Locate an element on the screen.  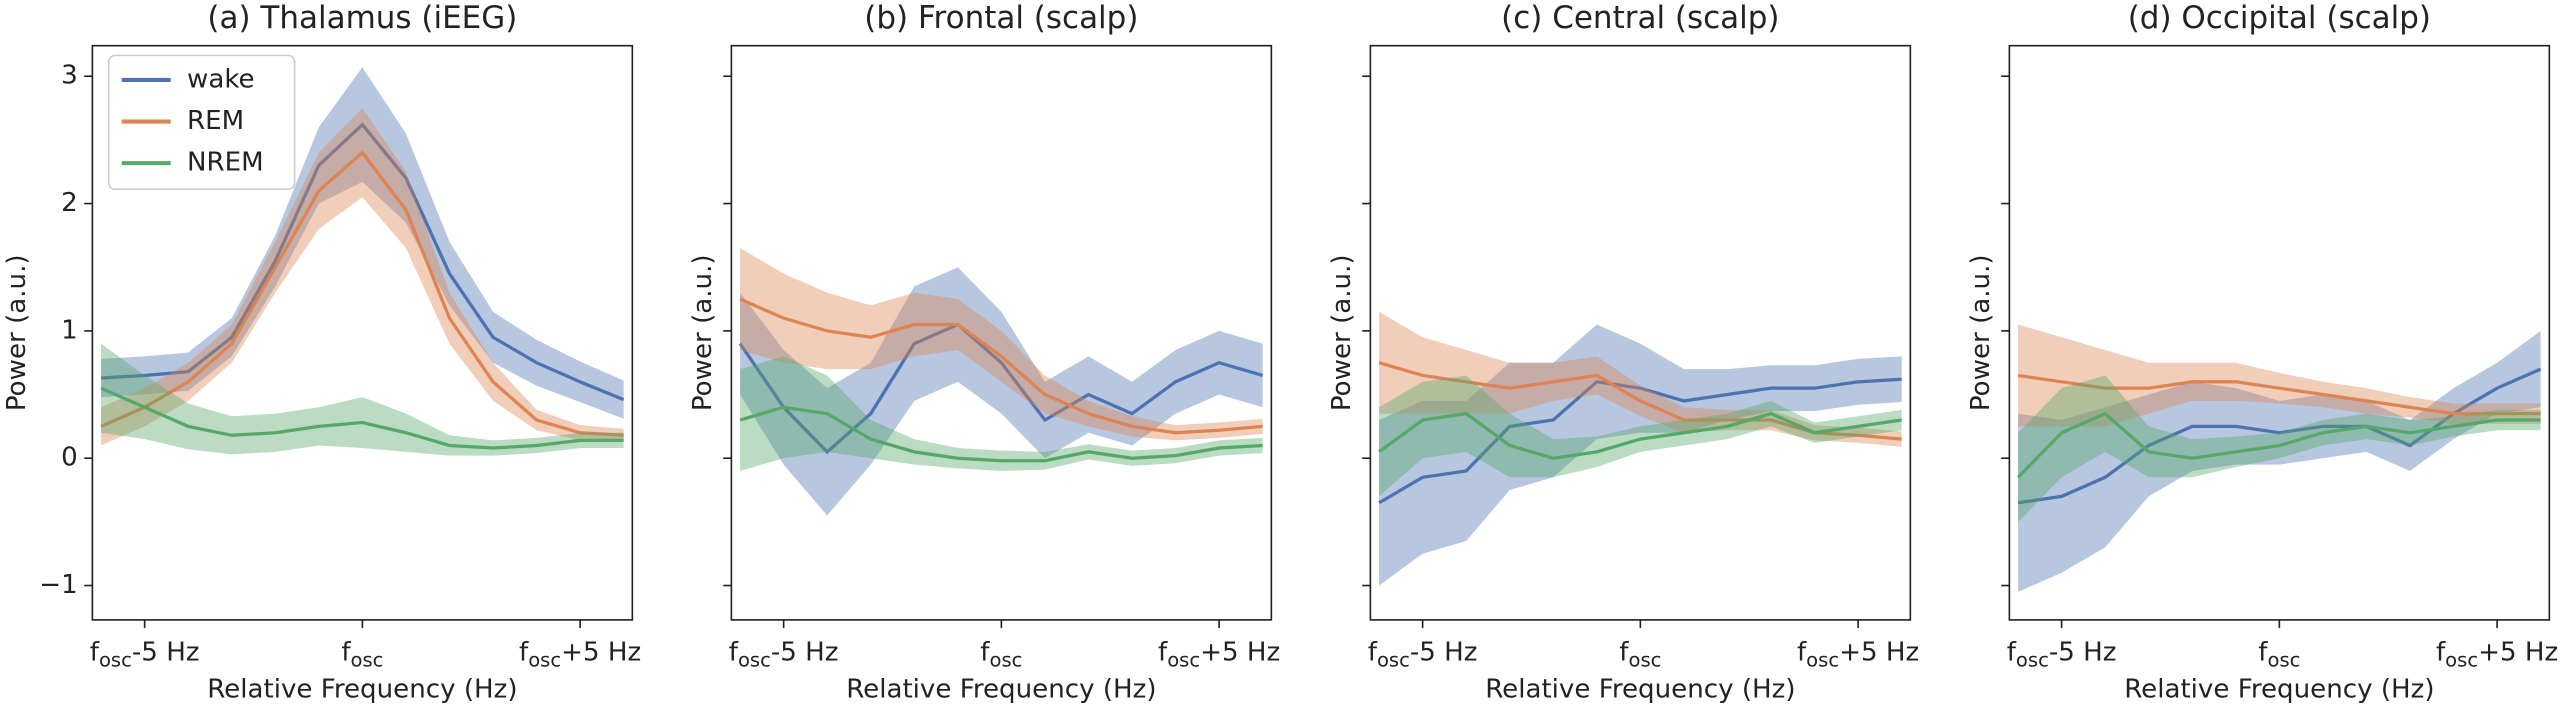
y-tick-label: 2 is located at coordinates (69, 203).